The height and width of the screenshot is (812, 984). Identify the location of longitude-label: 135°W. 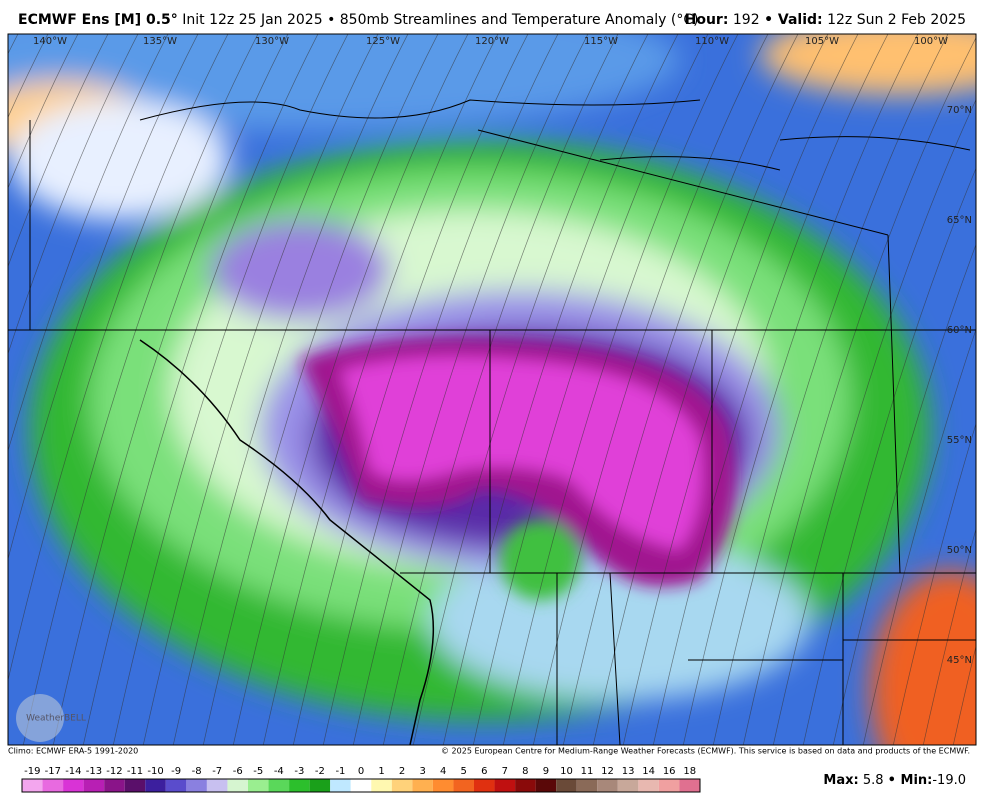
(160, 41).